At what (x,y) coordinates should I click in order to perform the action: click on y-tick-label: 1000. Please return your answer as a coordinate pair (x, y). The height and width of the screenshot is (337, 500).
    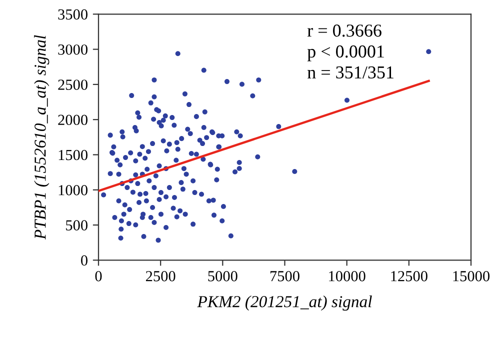
    Looking at the image, I should click on (73, 190).